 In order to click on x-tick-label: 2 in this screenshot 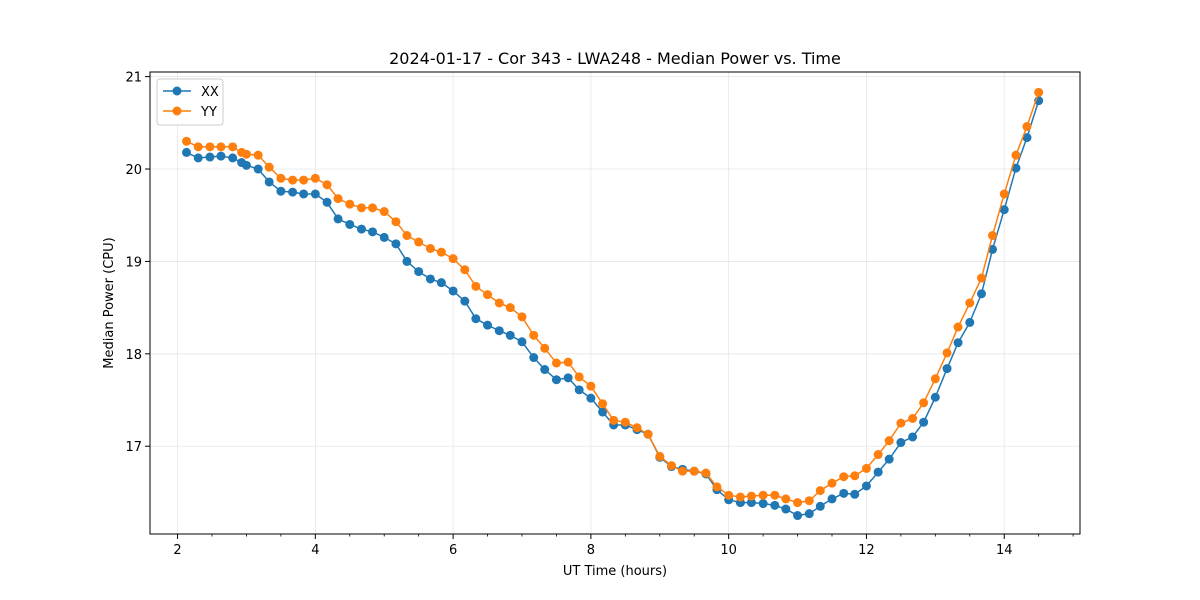, I will do `click(177, 550)`.